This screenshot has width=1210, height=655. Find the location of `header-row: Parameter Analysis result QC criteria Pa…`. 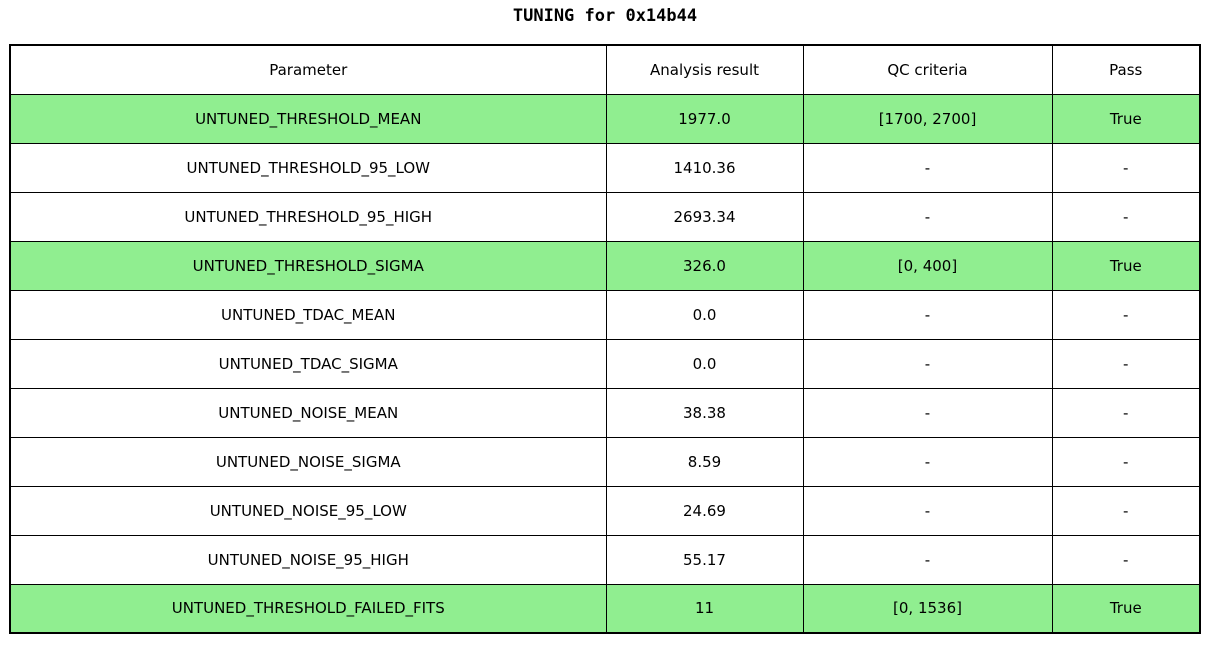

header-row: Parameter Analysis result QC criteria Pa… is located at coordinates (605, 69).